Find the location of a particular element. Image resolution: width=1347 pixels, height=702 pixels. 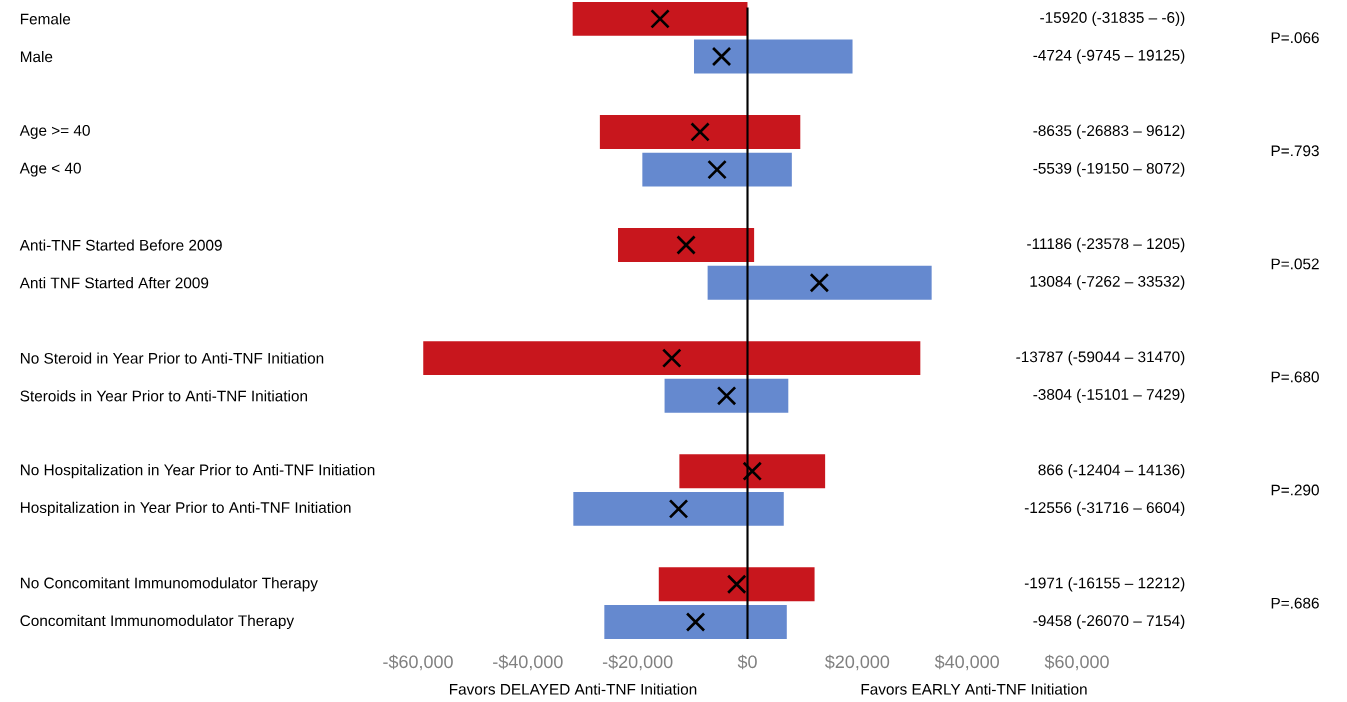

text: P=.066 is located at coordinates (1295, 38).